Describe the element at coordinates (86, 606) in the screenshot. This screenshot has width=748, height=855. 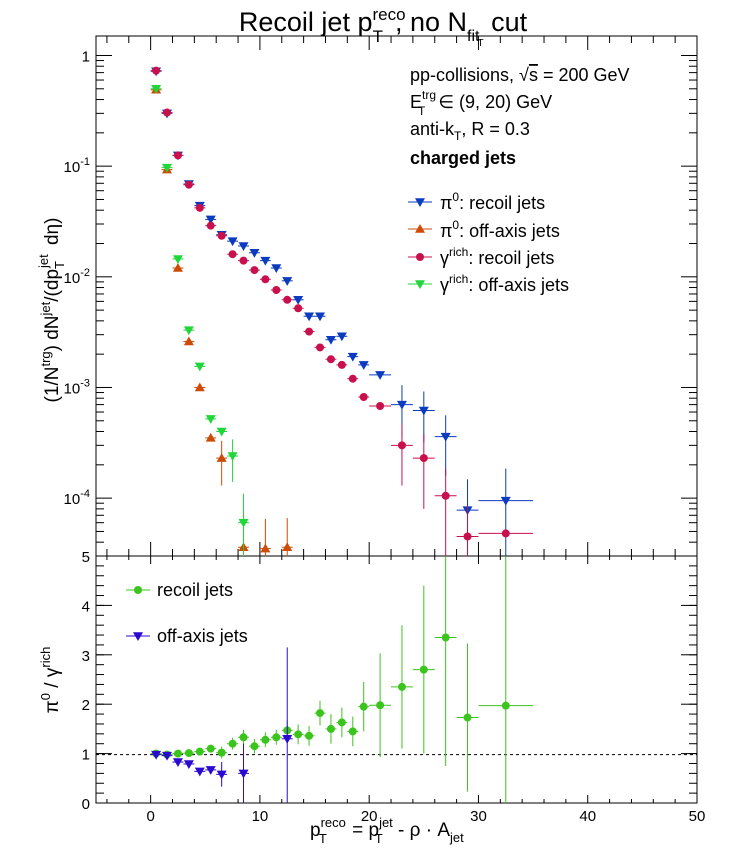
I see `y-tick-label: 4` at that location.